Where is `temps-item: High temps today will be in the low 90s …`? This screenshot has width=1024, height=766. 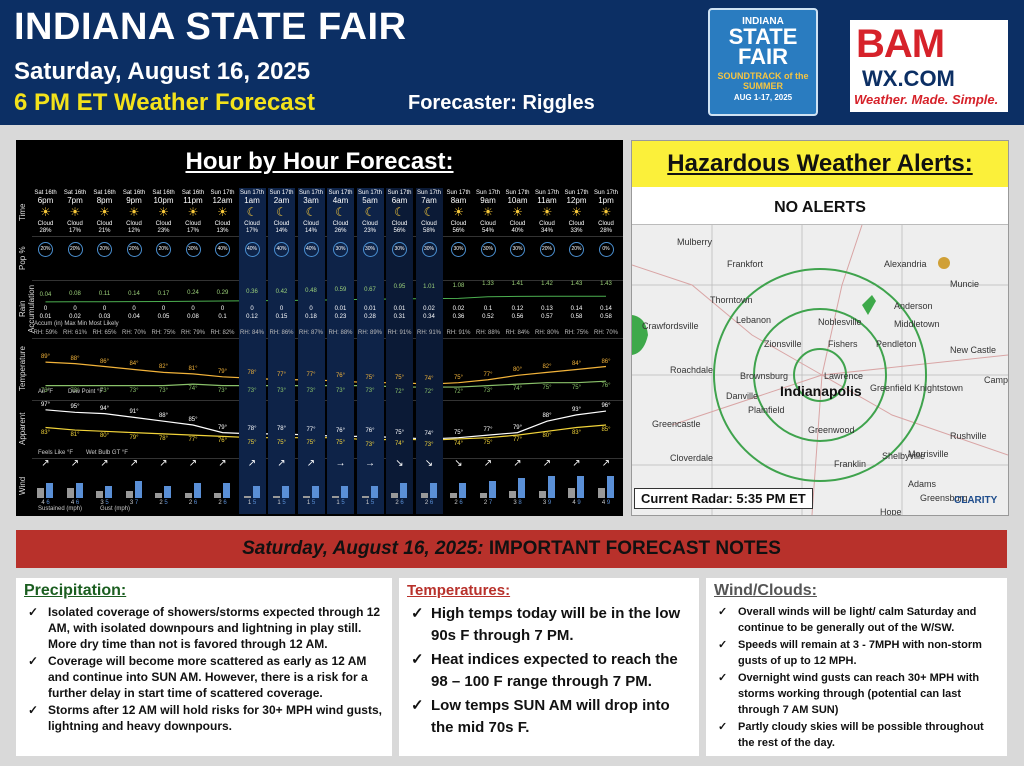 temps-item: High temps today will be in the low 90s … is located at coordinates (549, 625).